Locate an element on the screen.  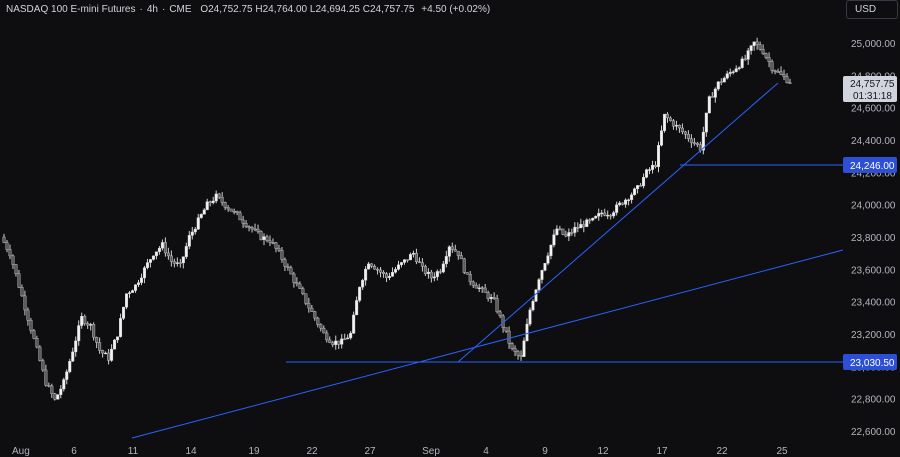
x-tick-label: 27 is located at coordinates (370, 451).